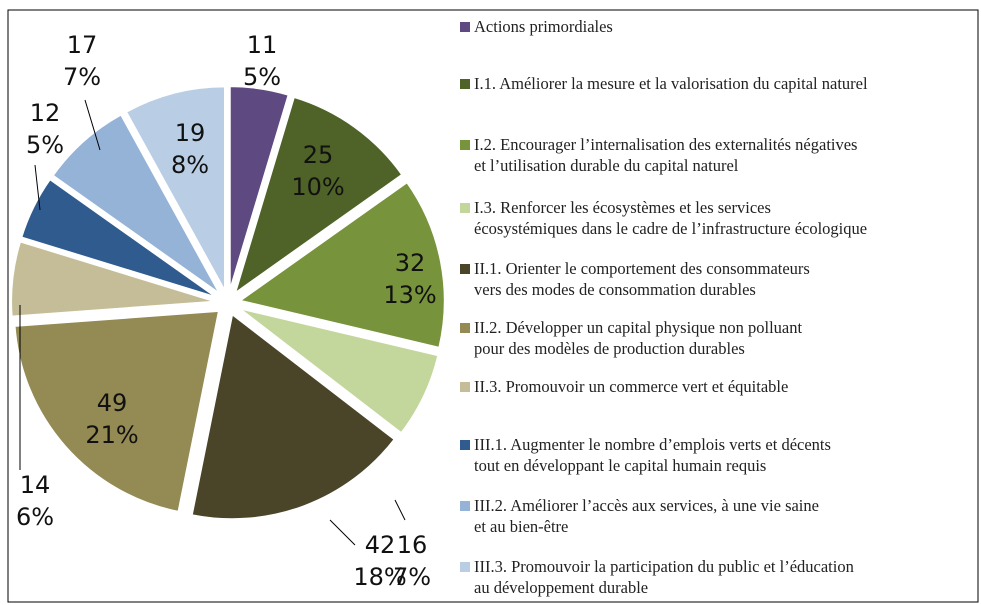  Describe the element at coordinates (35, 485) in the screenshot. I see `value-label: 14` at that location.